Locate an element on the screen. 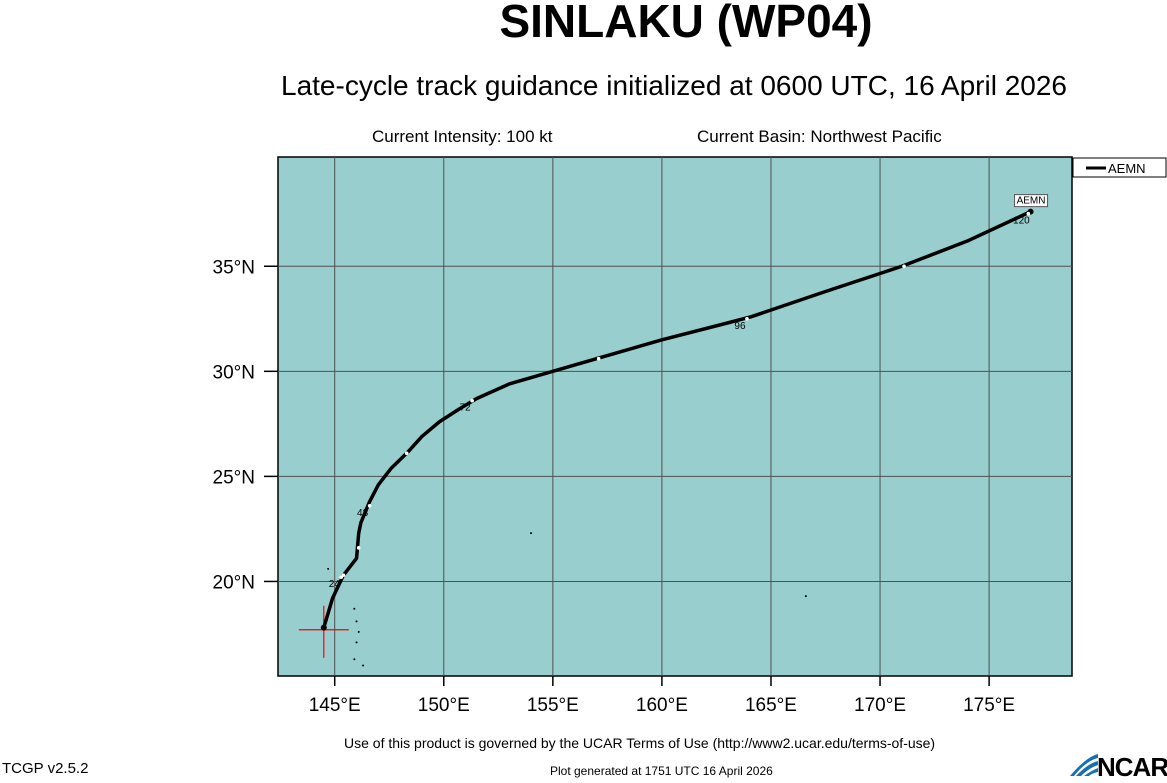 This screenshot has height=783, width=1167. x-tick-label: 145°E is located at coordinates (335, 705).